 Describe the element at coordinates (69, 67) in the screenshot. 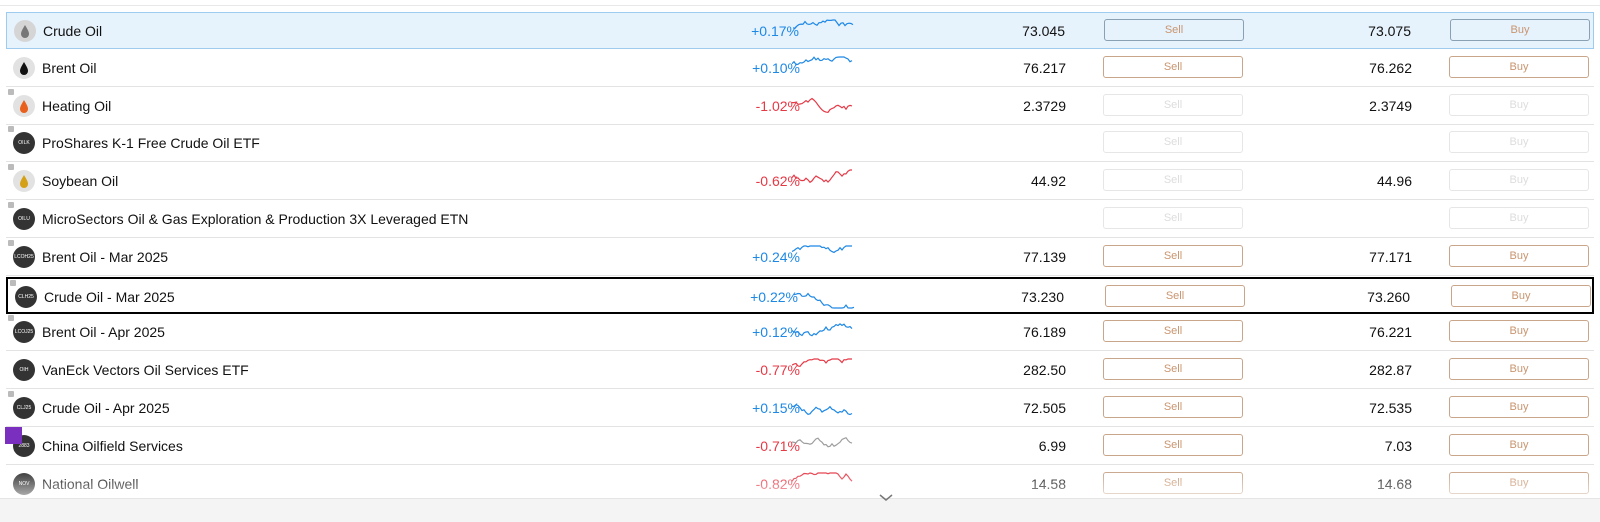

I see `instrument-name: Brent Oil` at that location.